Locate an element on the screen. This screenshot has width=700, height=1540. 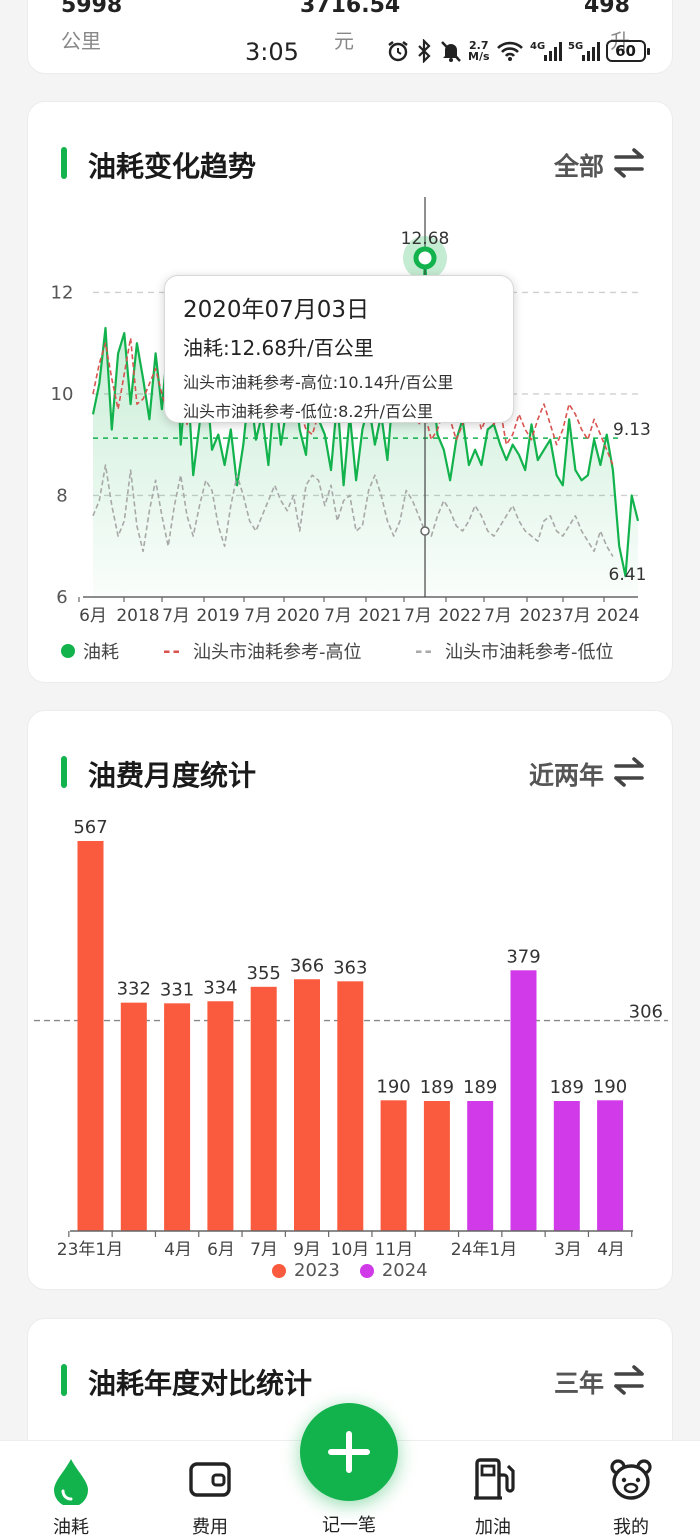
bar-value-label: 366 is located at coordinates (307, 965).